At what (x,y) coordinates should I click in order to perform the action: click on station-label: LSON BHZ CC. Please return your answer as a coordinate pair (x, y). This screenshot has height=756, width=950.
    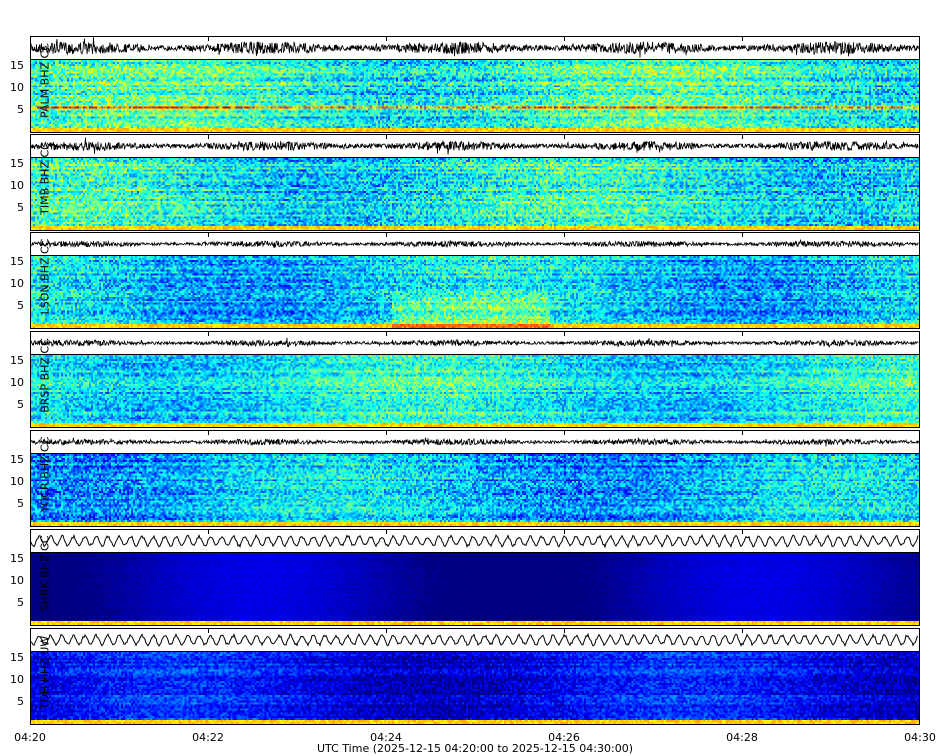
    Looking at the image, I should click on (45, 276).